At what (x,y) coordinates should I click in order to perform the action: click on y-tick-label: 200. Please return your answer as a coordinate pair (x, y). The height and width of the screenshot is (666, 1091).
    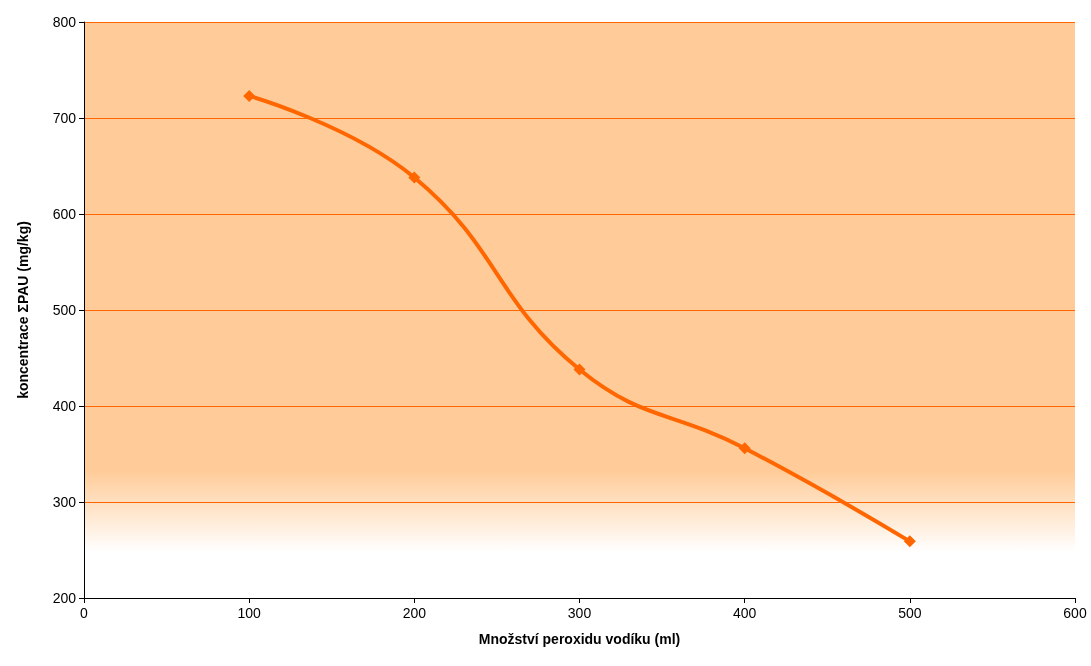
    Looking at the image, I should click on (64, 598).